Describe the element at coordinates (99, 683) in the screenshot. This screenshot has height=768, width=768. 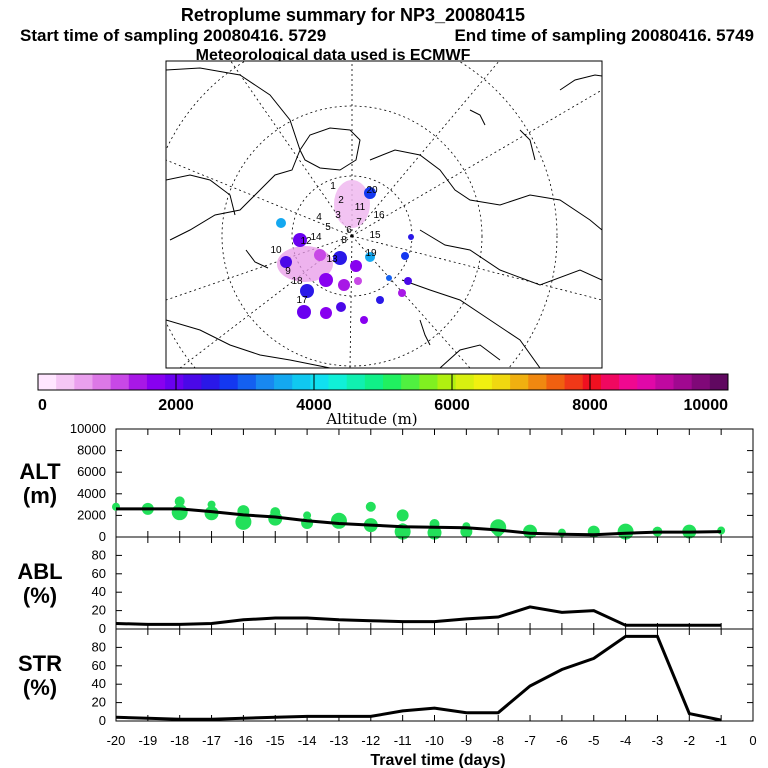
I see `y-tick-label: 40` at that location.